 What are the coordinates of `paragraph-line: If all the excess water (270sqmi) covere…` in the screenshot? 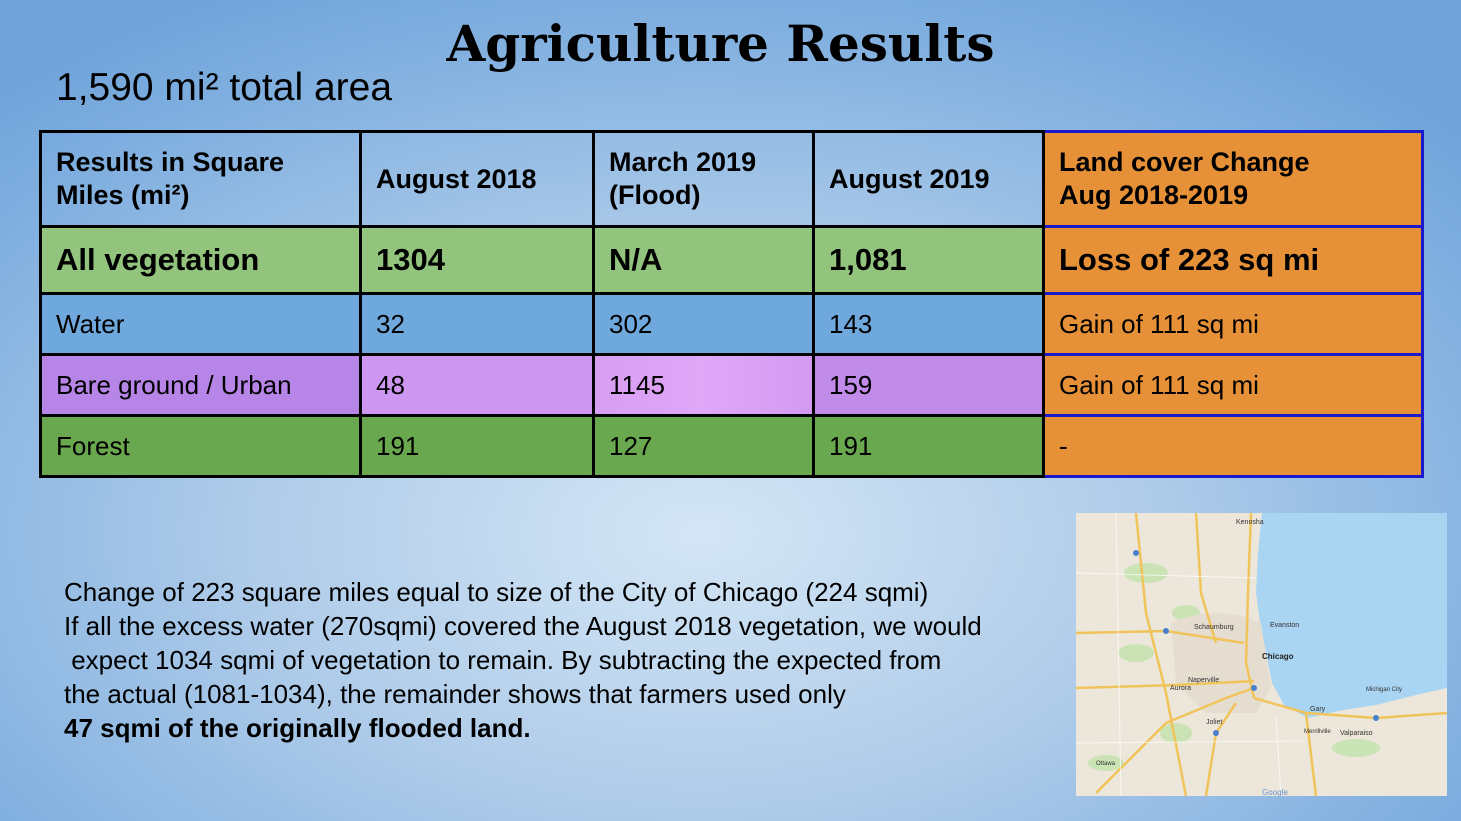 It's located at (523, 626).